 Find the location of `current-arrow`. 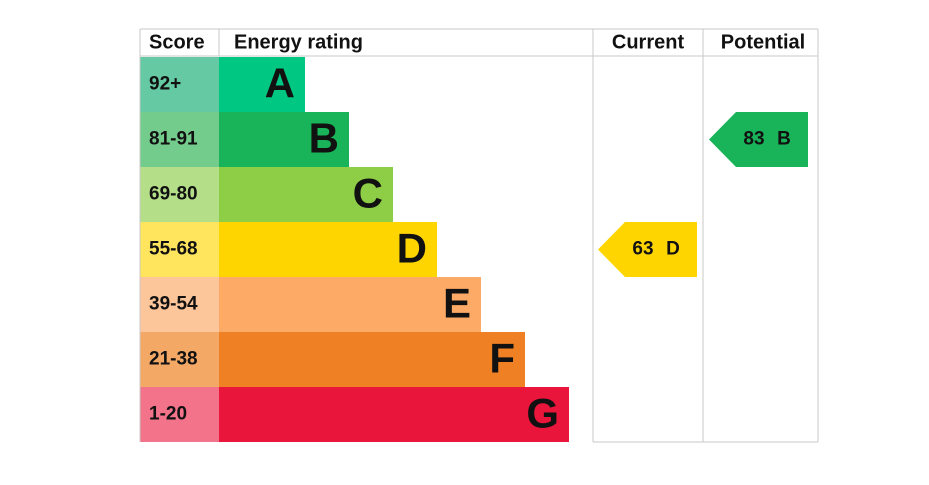

current-arrow is located at coordinates (647, 249).